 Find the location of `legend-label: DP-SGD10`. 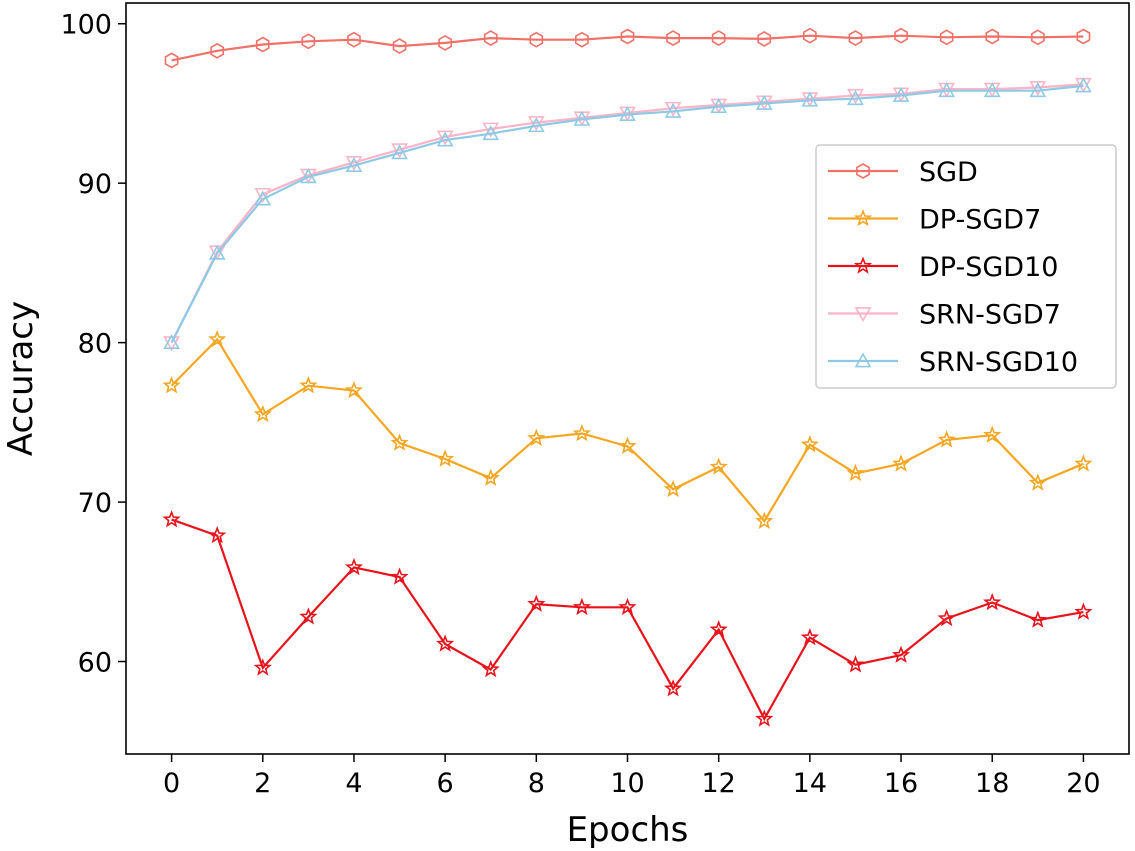

legend-label: DP-SGD10 is located at coordinates (988, 267).